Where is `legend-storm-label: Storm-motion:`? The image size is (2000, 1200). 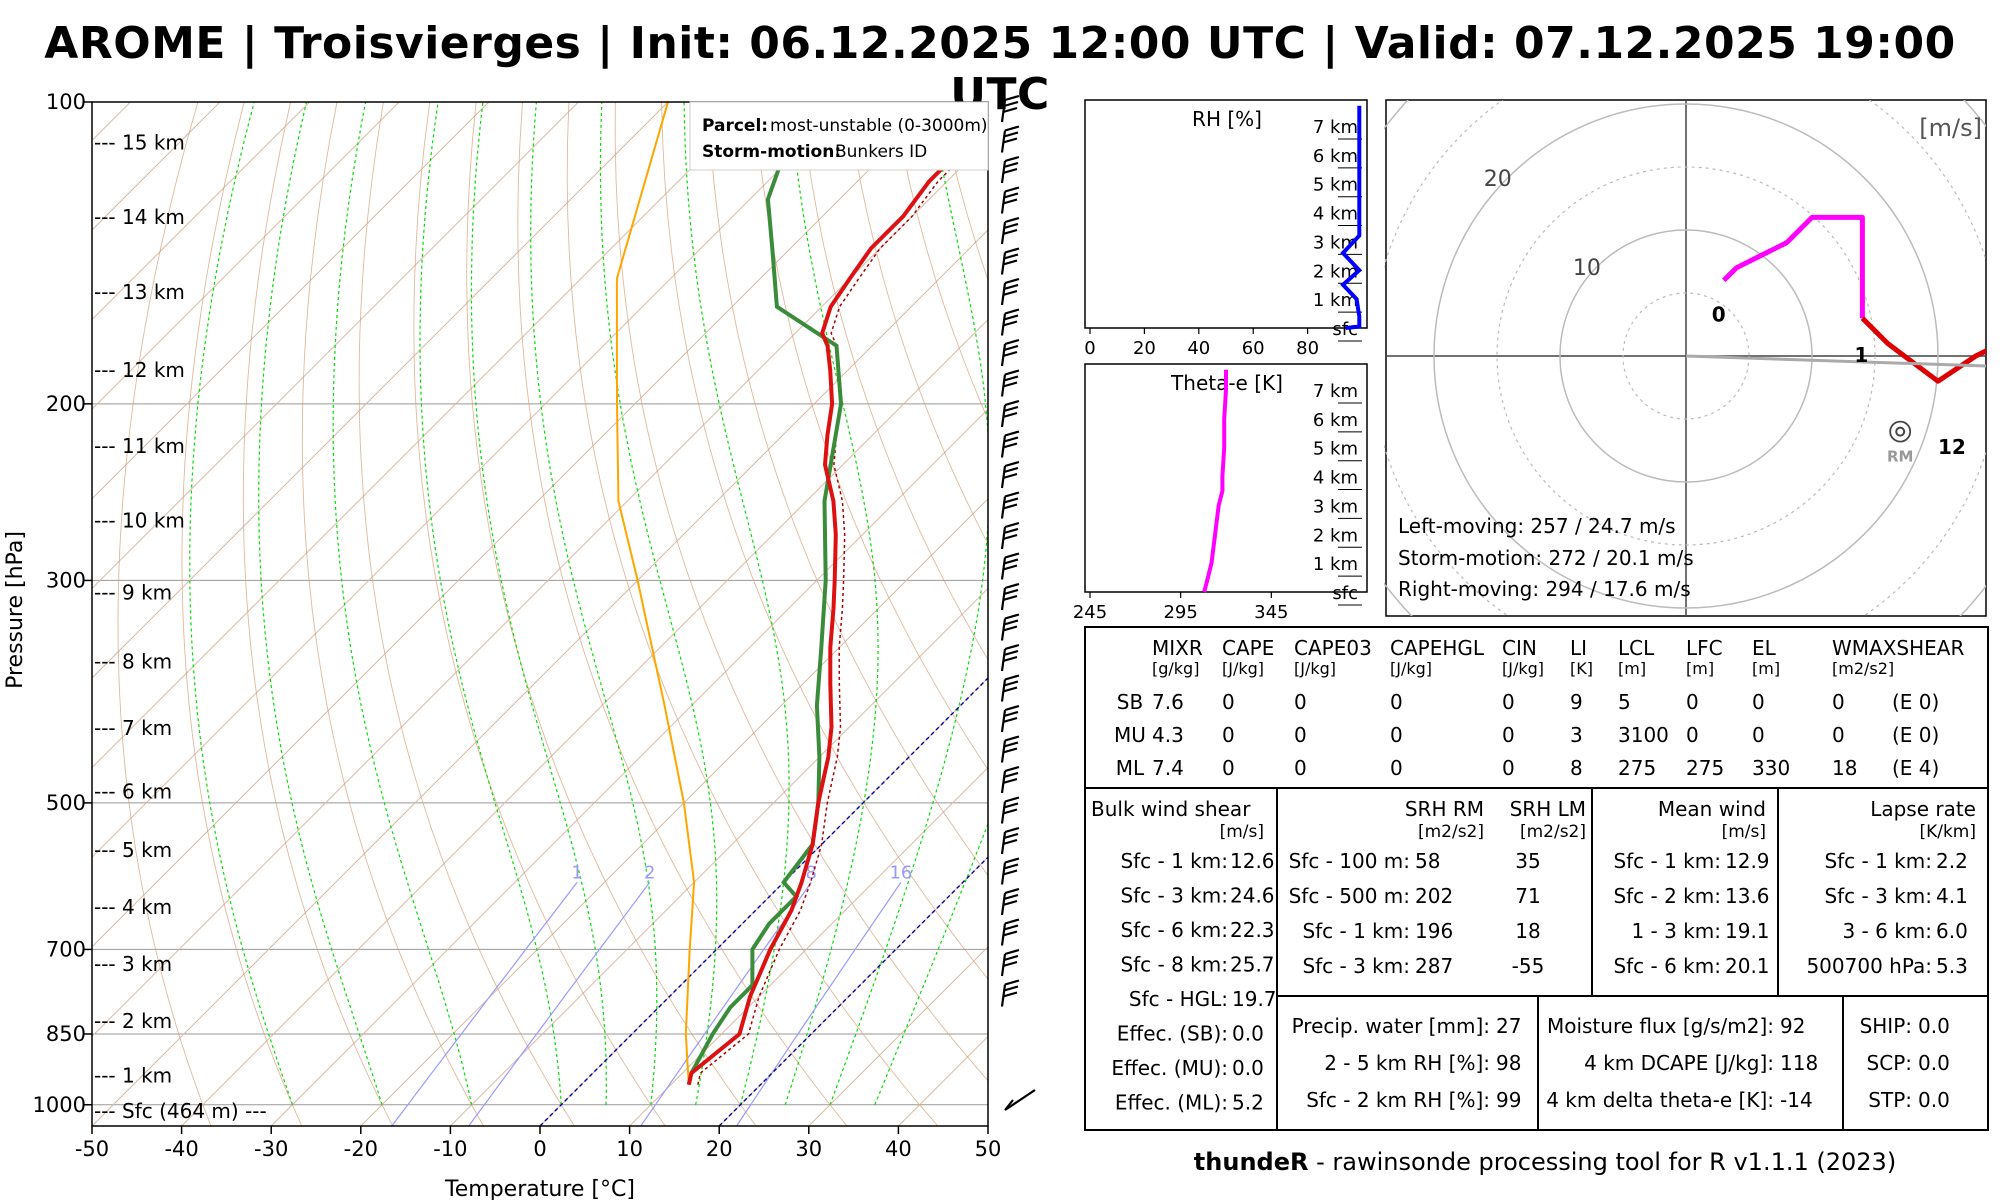 legend-storm-label: Storm-motion: is located at coordinates (771, 152).